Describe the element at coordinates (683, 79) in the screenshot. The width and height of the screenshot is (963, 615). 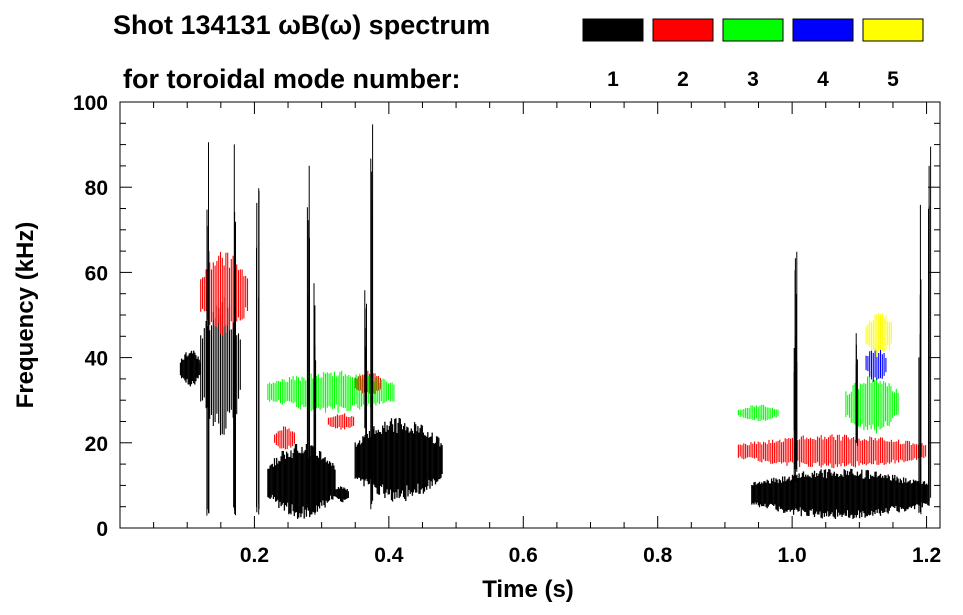
I see `legend-label-mode-2: 2` at that location.